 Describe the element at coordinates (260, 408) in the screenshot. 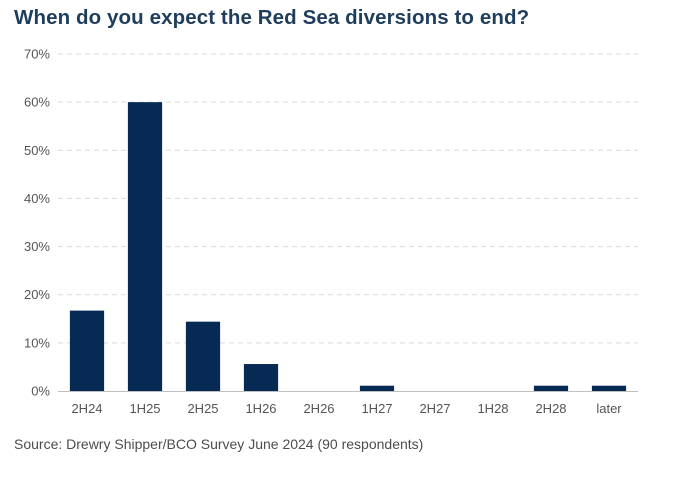

I see `x-tick-label: 1H26` at that location.